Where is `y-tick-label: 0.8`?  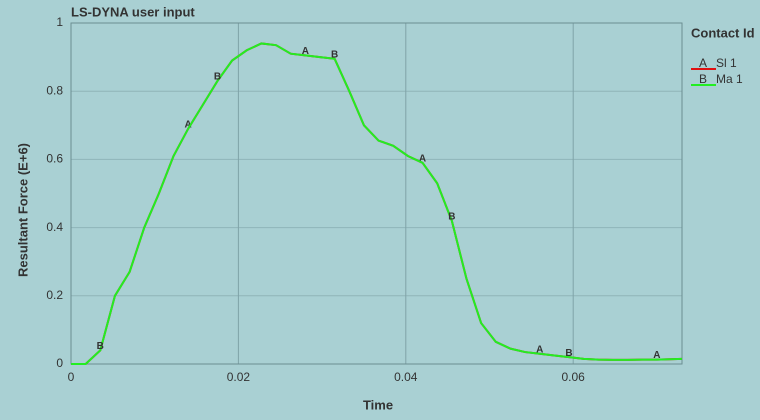 y-tick-label: 0.8 is located at coordinates (54, 90).